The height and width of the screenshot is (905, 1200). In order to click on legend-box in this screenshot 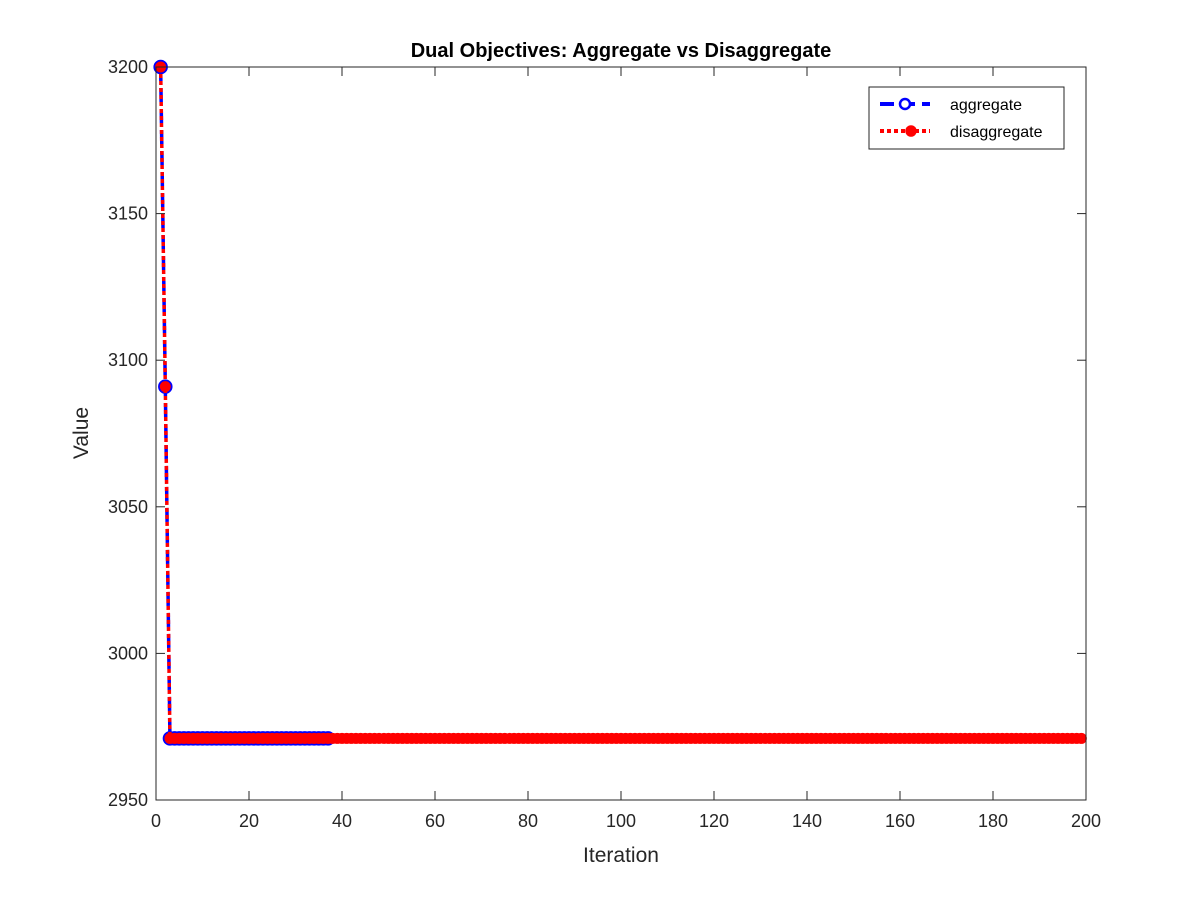, I will do `click(966, 118)`.